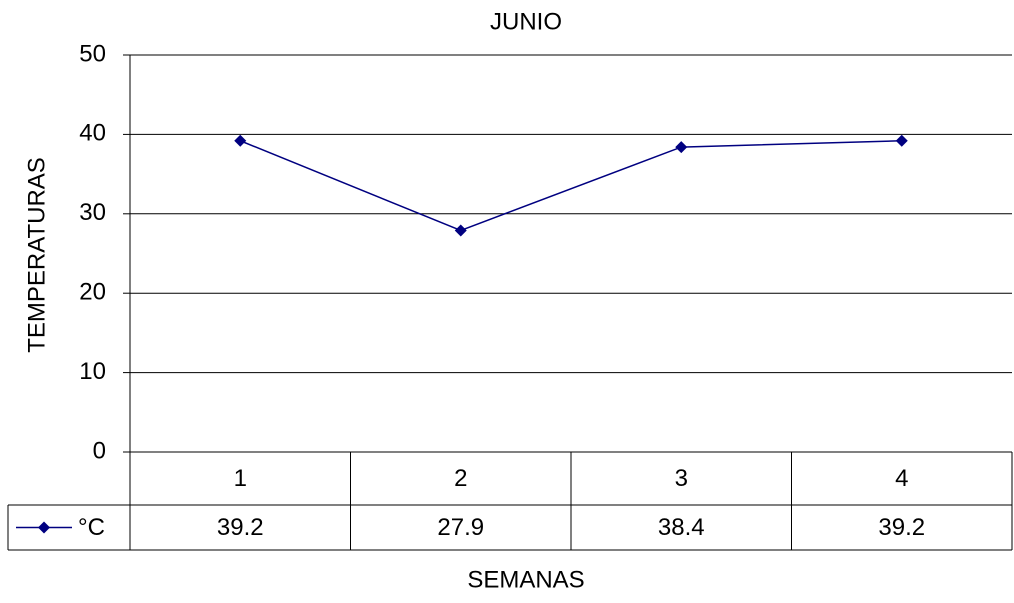  What do you see at coordinates (525, 579) in the screenshot?
I see `x-axis-label: SEMANAS` at bounding box center [525, 579].